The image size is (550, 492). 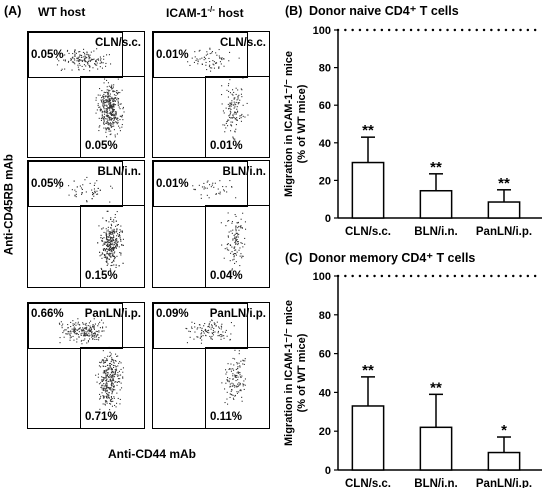 What do you see at coordinates (325, 355) in the screenshot?
I see `y-tick-label: 60` at bounding box center [325, 355].